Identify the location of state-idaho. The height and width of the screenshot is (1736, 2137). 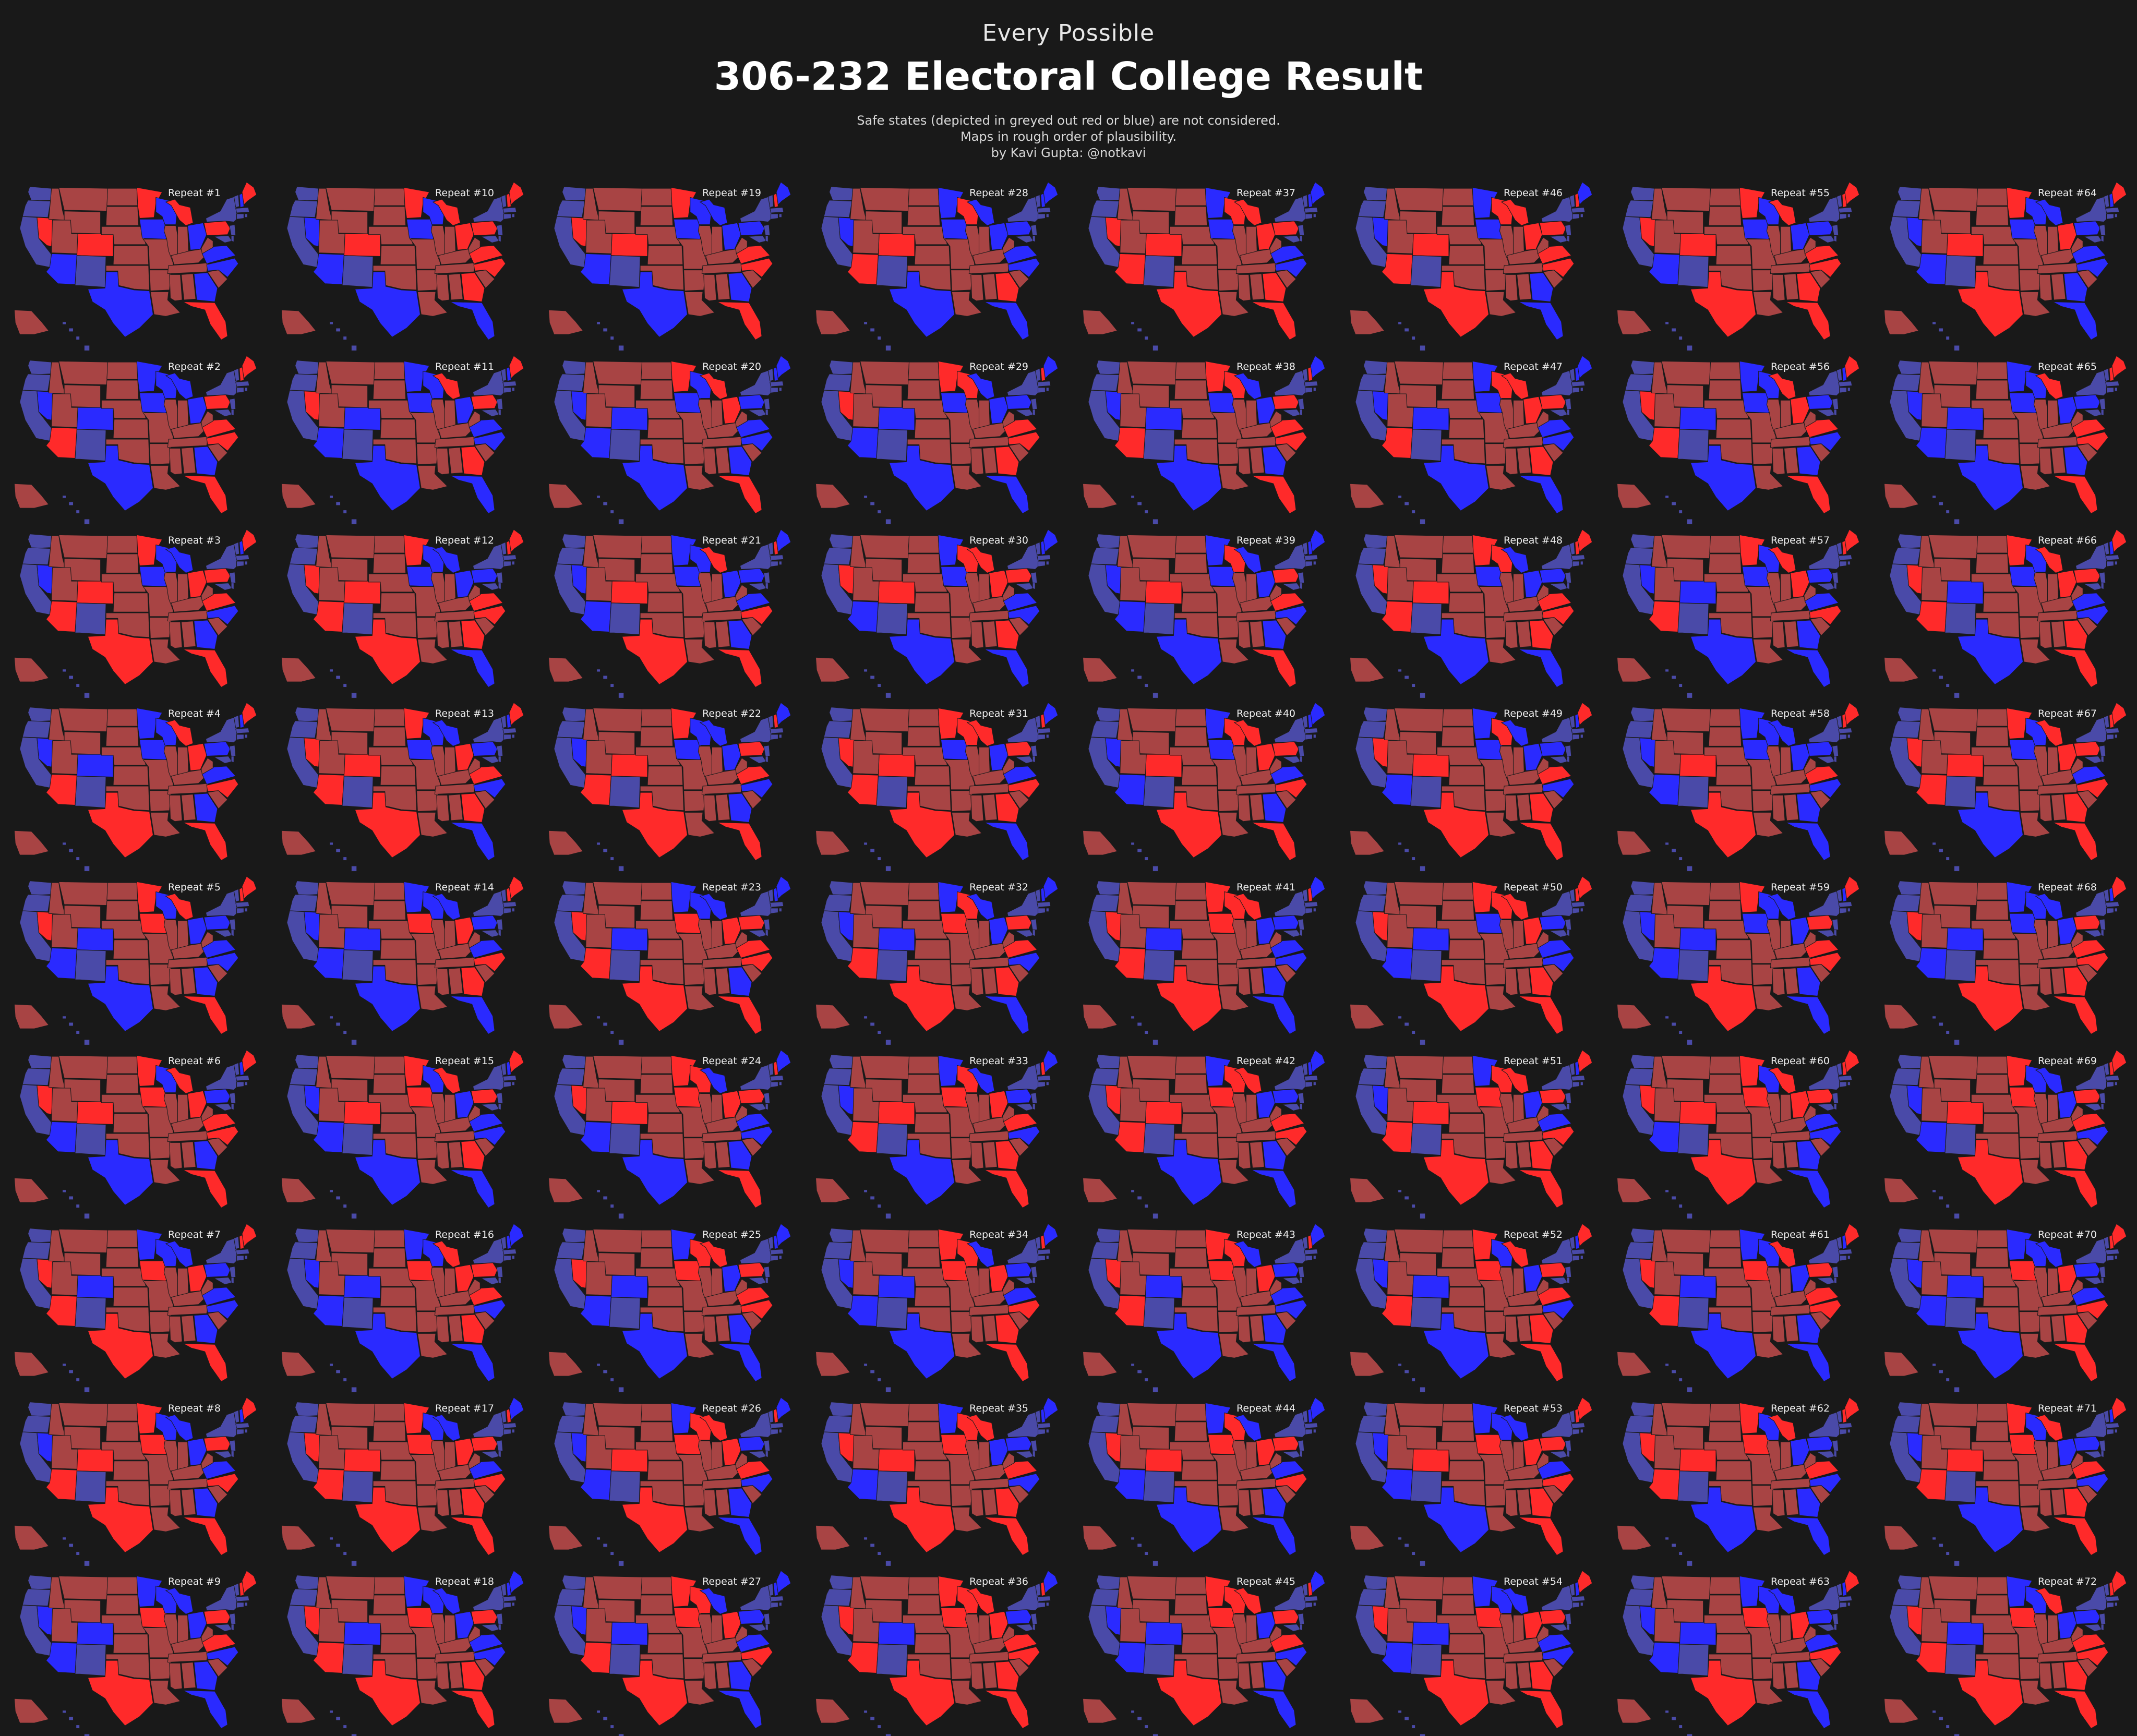
(1927, 1419).